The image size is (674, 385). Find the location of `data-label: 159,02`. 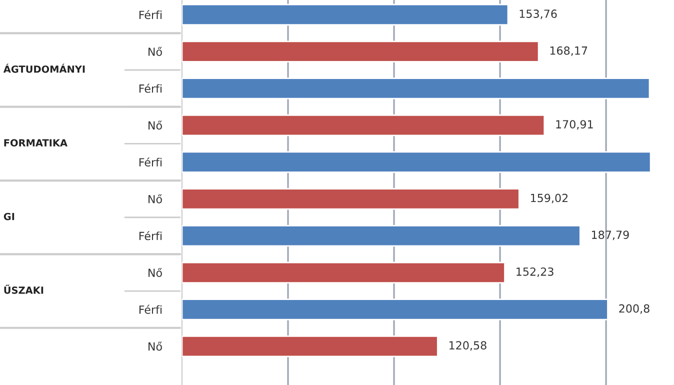

data-label: 159,02 is located at coordinates (549, 199).